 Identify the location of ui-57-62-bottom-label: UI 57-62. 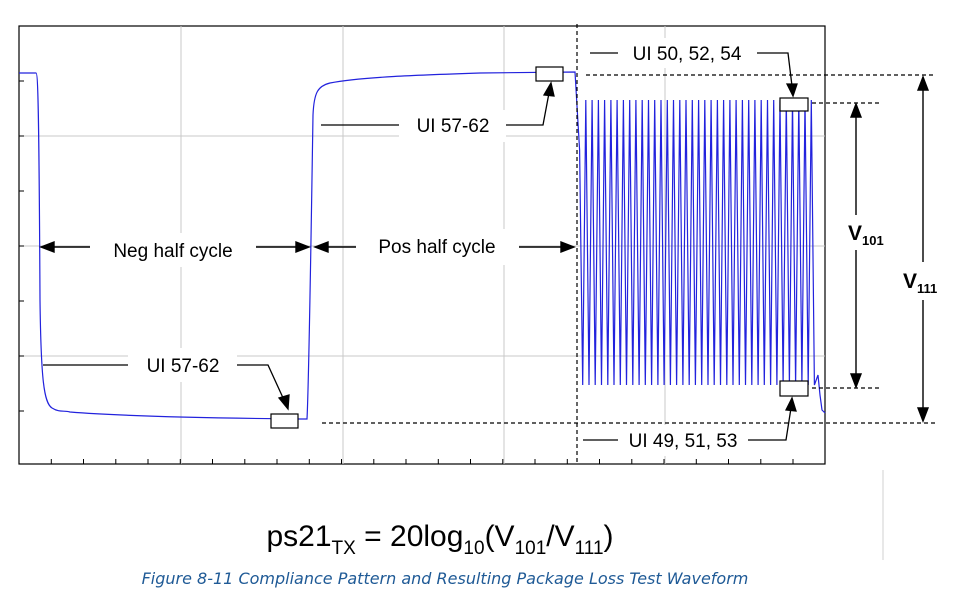
(183, 366).